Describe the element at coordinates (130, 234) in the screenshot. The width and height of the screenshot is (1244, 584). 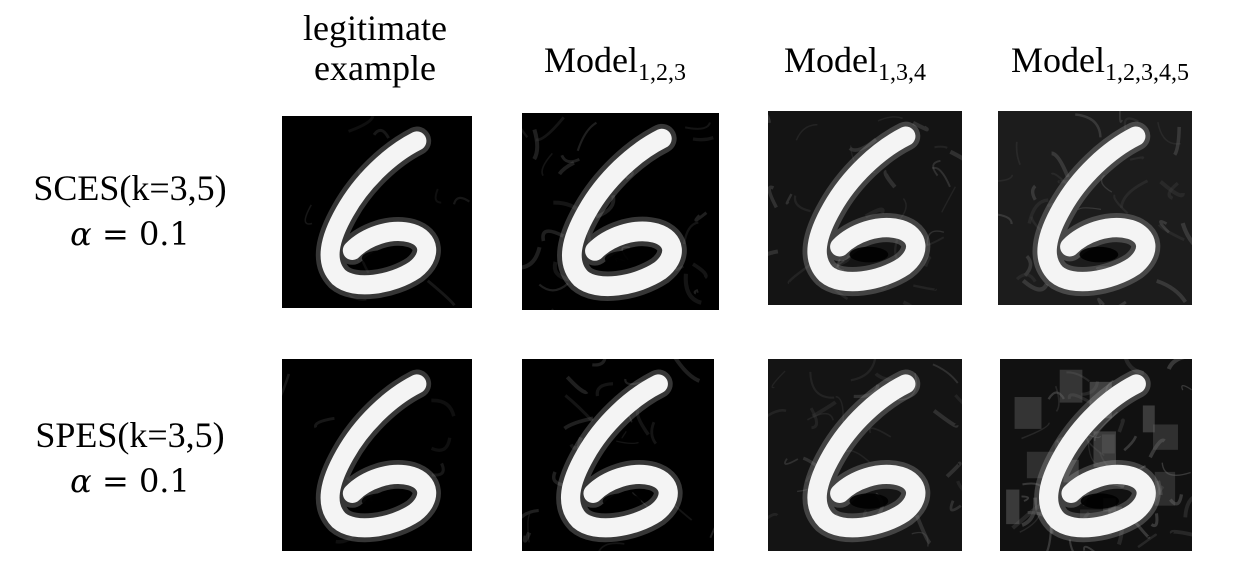
I see `row-alpha: α = 0.1` at that location.